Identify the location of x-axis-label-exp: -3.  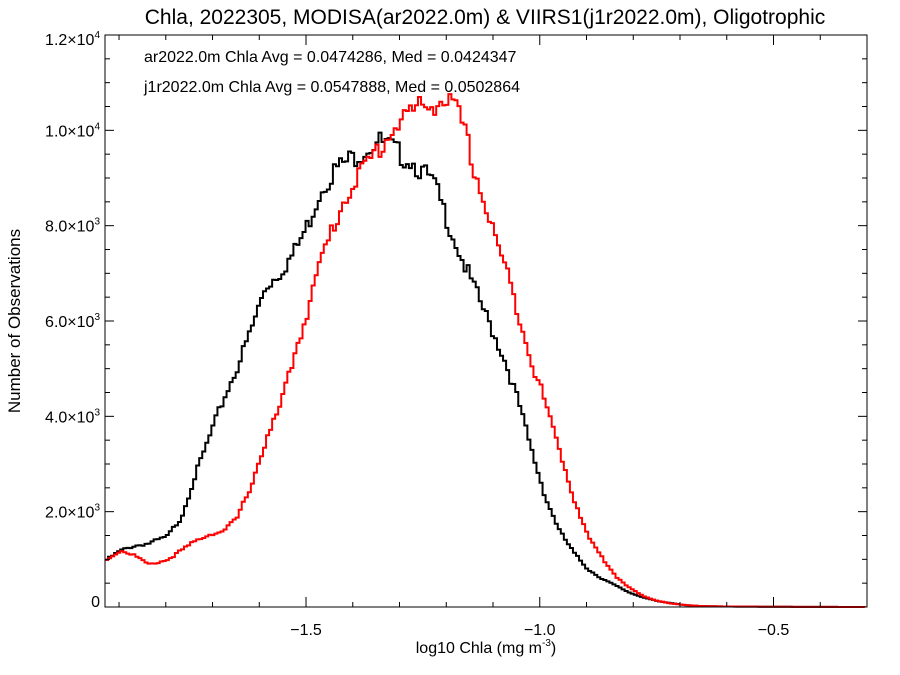
(546, 643).